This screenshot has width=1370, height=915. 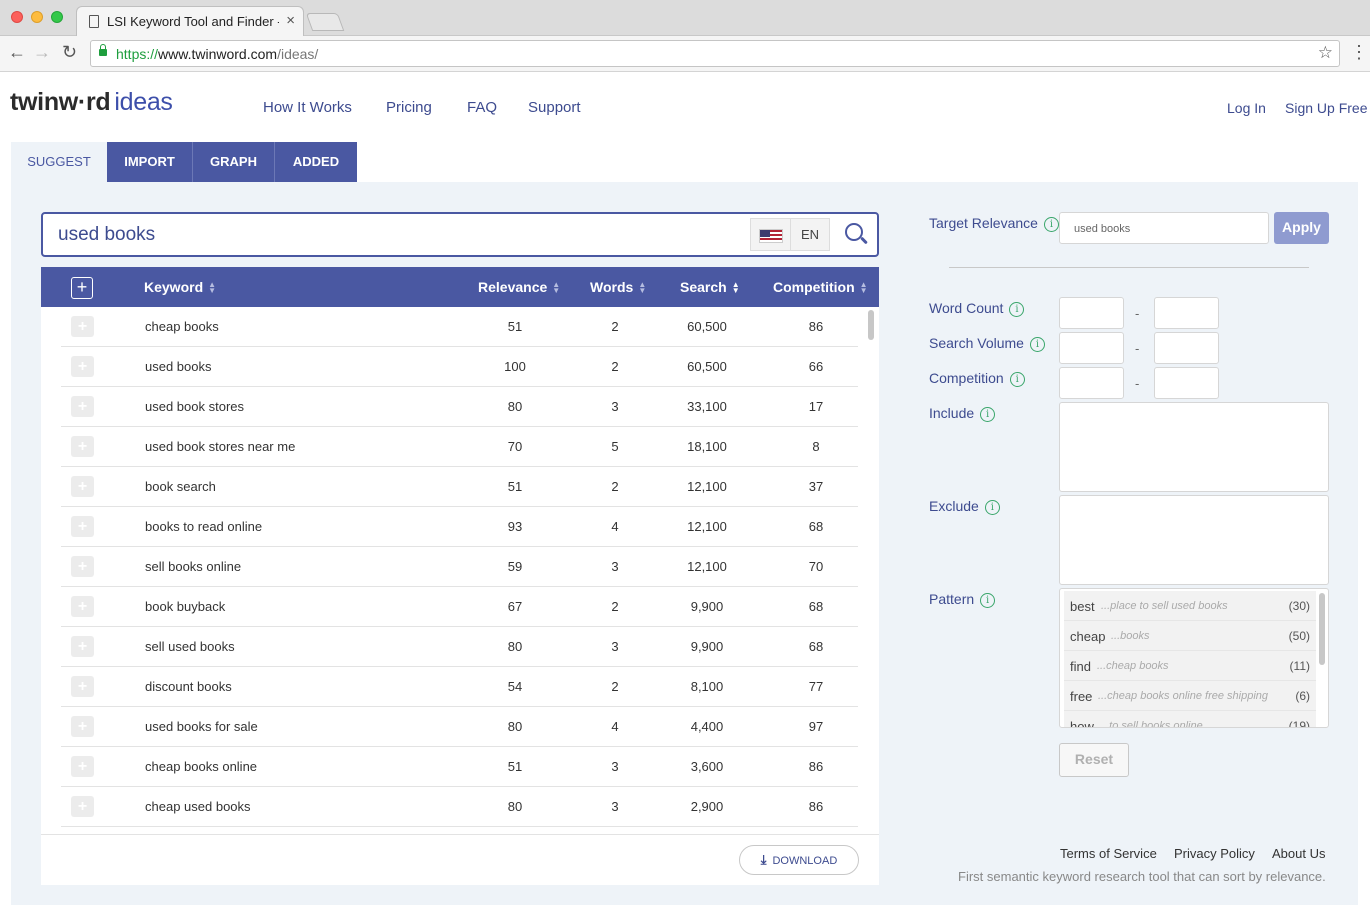 What do you see at coordinates (190, 21) in the screenshot?
I see `browser-tab: LSI Keyword Tool and Finder - ×` at bounding box center [190, 21].